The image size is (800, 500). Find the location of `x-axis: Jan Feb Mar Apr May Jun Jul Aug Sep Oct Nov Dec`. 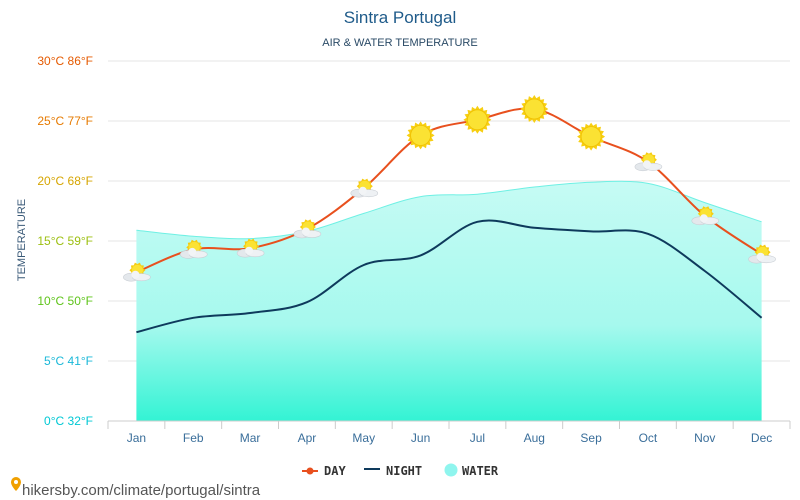

x-axis: Jan Feb Mar Apr May Jun Jul Aug Sep Oct Nov Dec is located at coordinates (449, 432).